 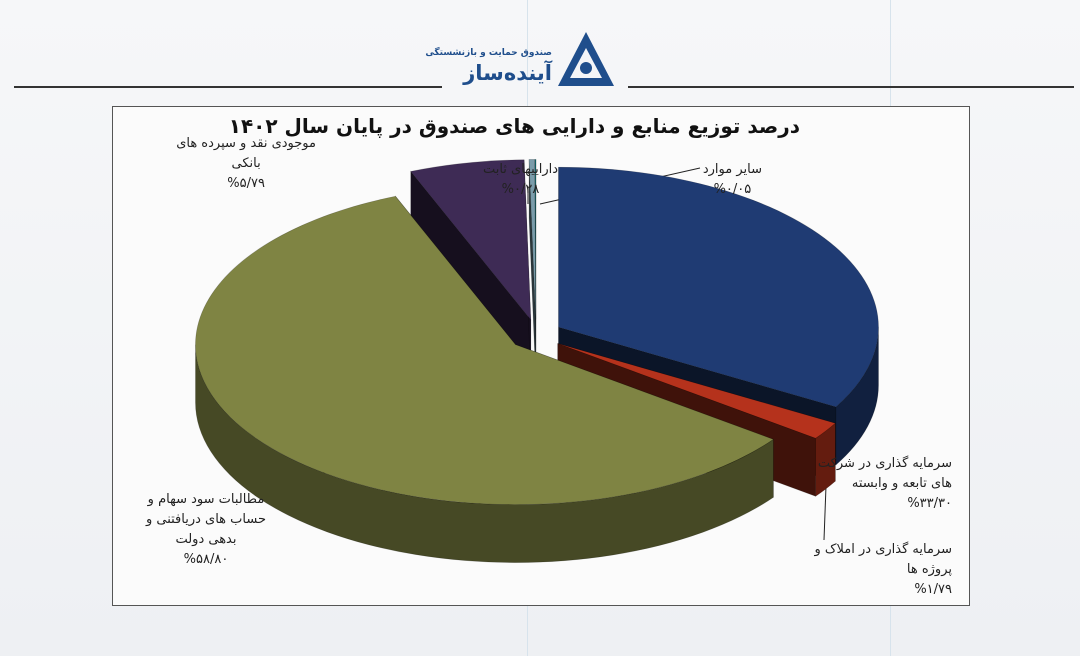 What do you see at coordinates (718, 287) in the screenshot?
I see `slice-subsidiaries` at bounding box center [718, 287].